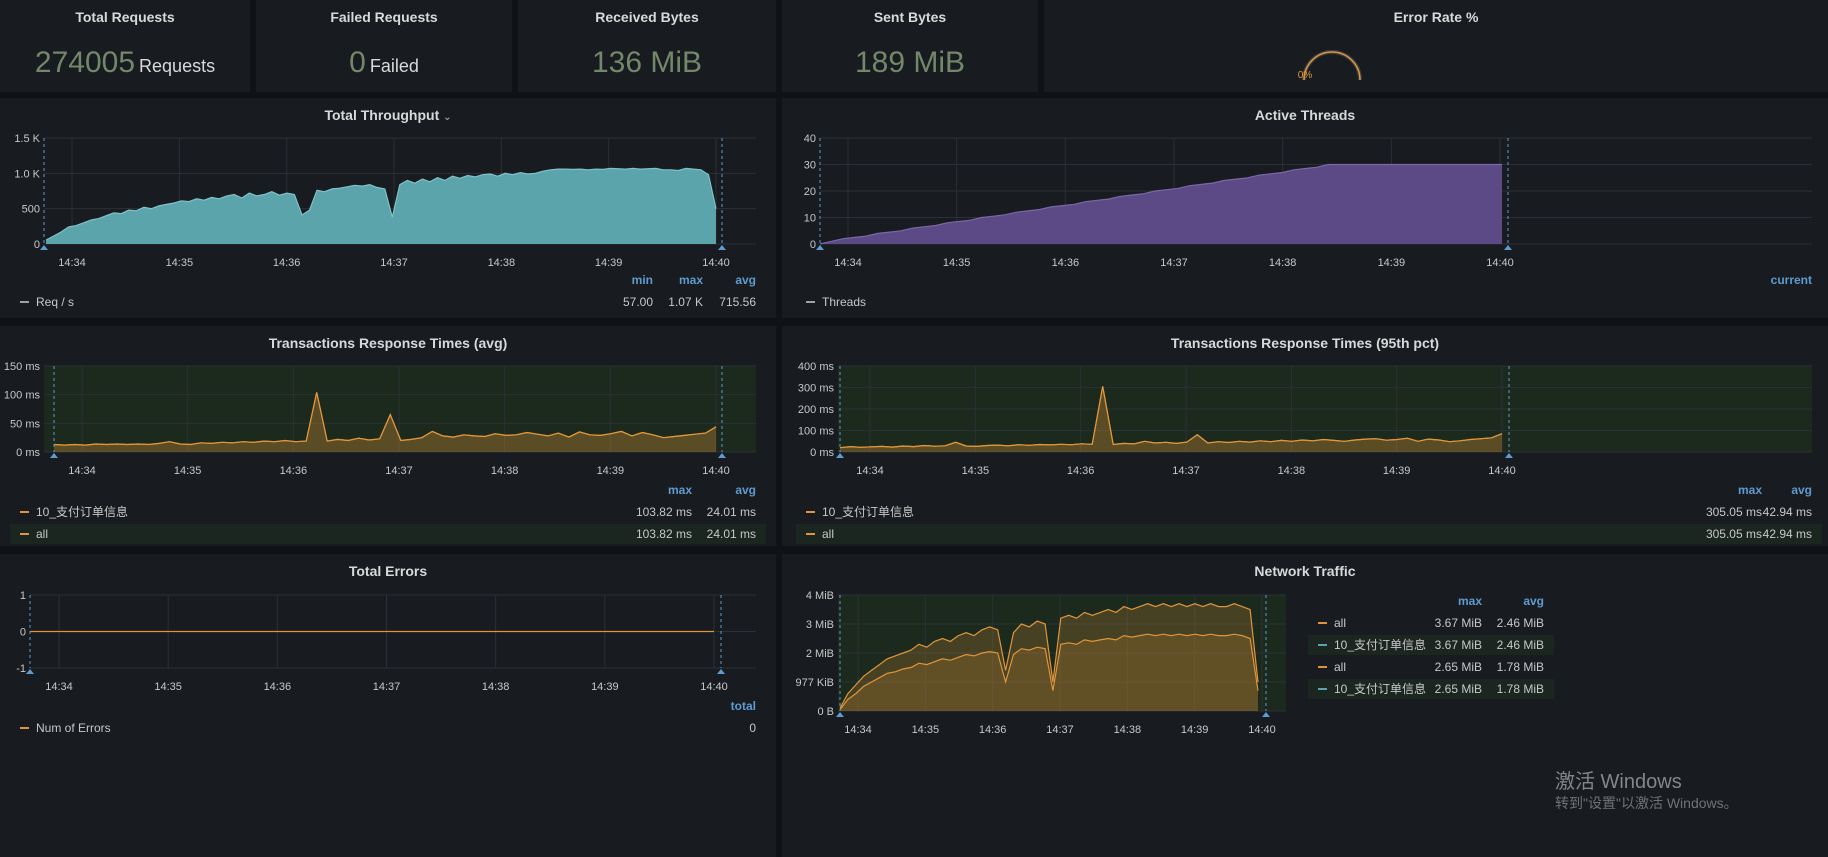 This screenshot has width=1828, height=857. Describe the element at coordinates (816, 389) in the screenshot. I see `y-tick-label: 300 ms` at that location.